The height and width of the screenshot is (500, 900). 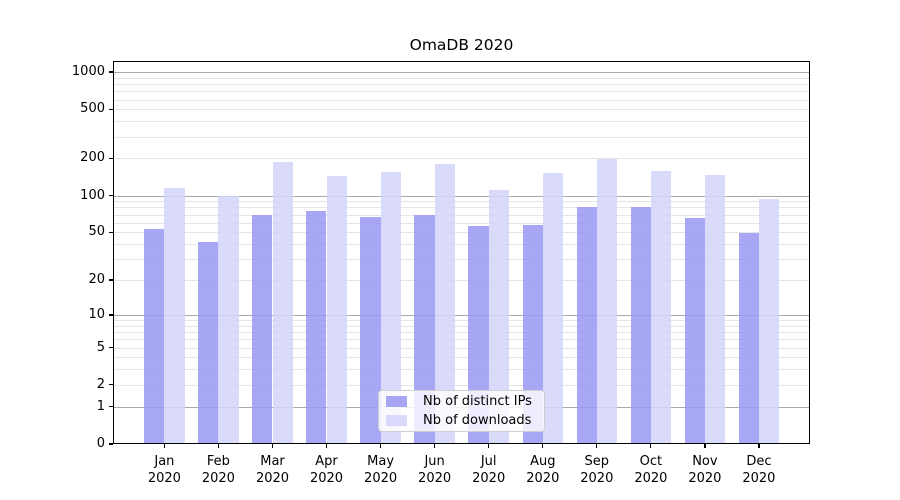 What do you see at coordinates (92, 109) in the screenshot?
I see `y-tick-label: 500` at bounding box center [92, 109].